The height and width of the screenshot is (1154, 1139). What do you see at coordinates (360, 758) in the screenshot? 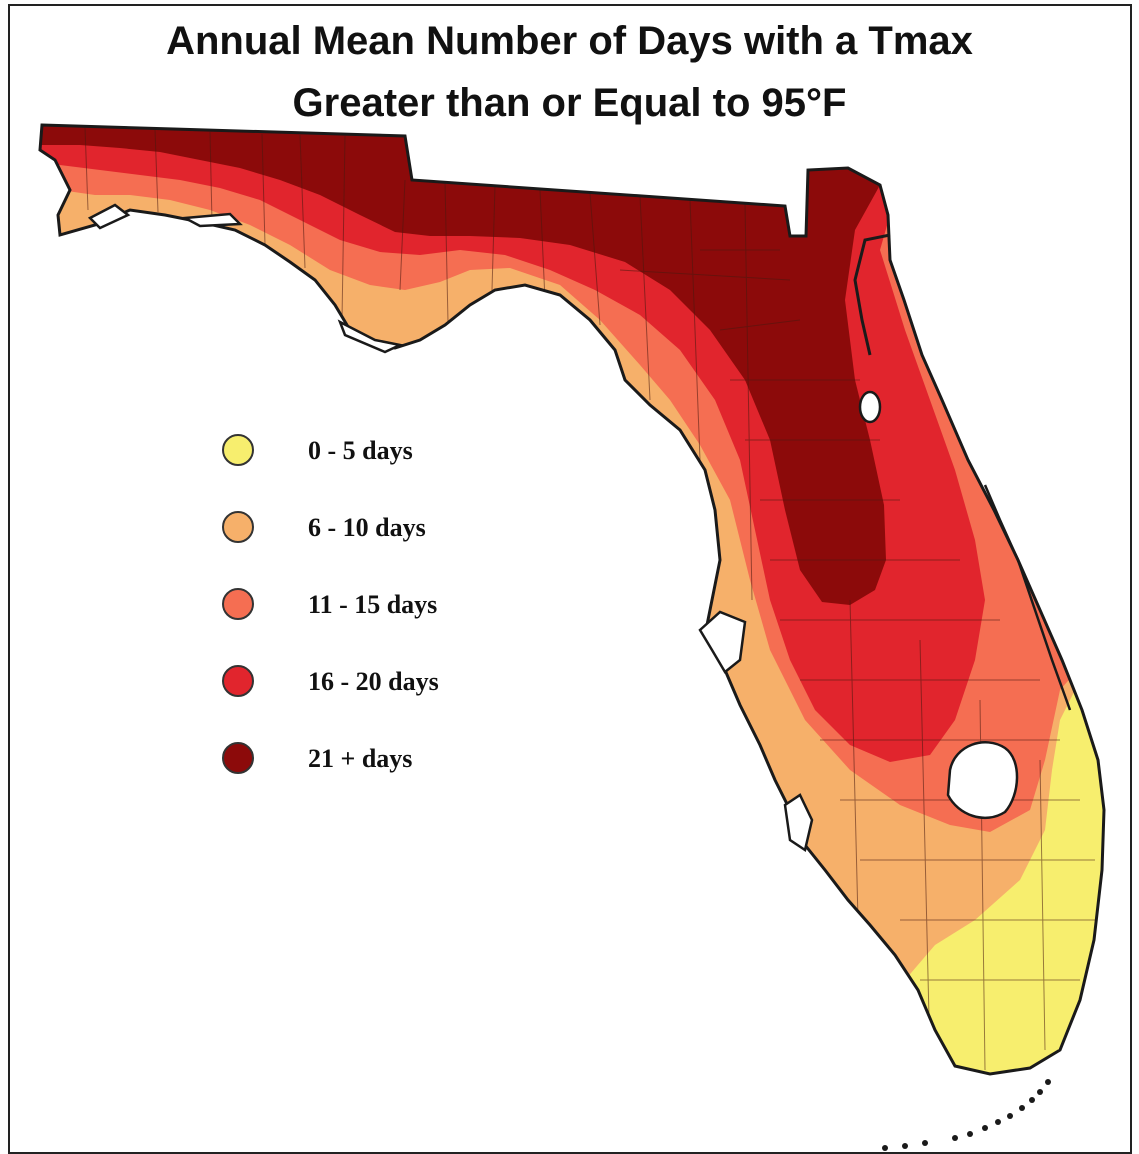
I see `legend-label: 21 + days` at bounding box center [360, 758].